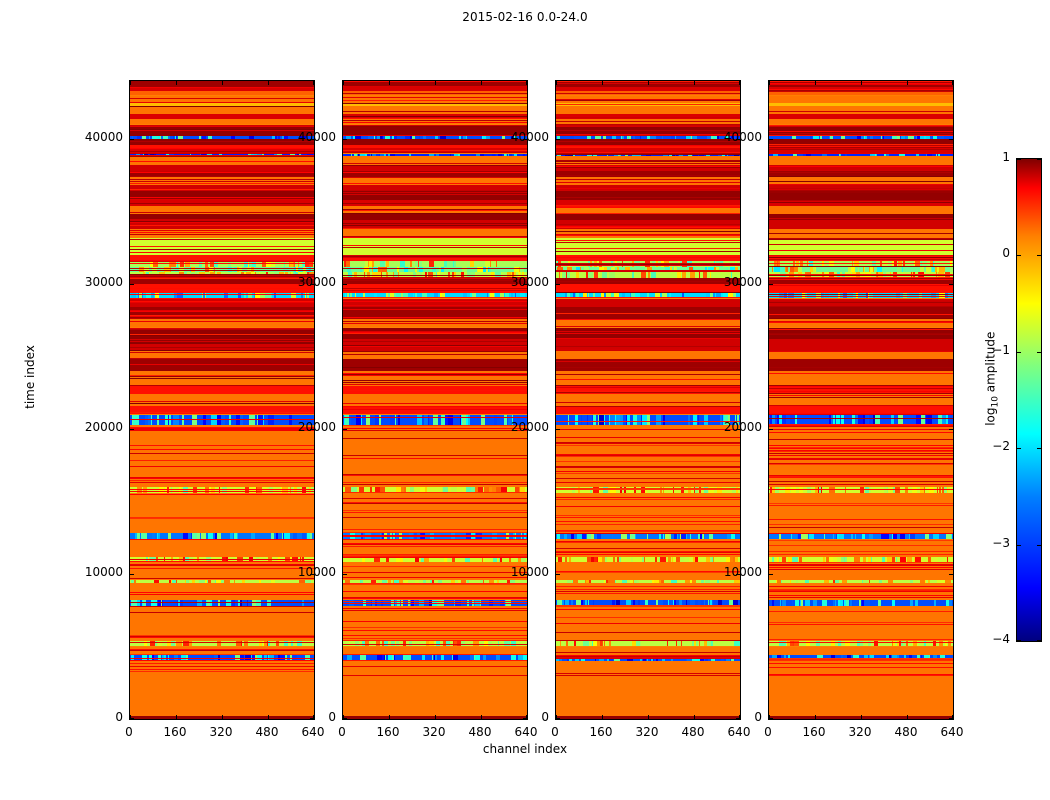 Image resolution: width=1050 pixels, height=800 pixels. I want to click on x-tick-label: 160, so click(388, 732).